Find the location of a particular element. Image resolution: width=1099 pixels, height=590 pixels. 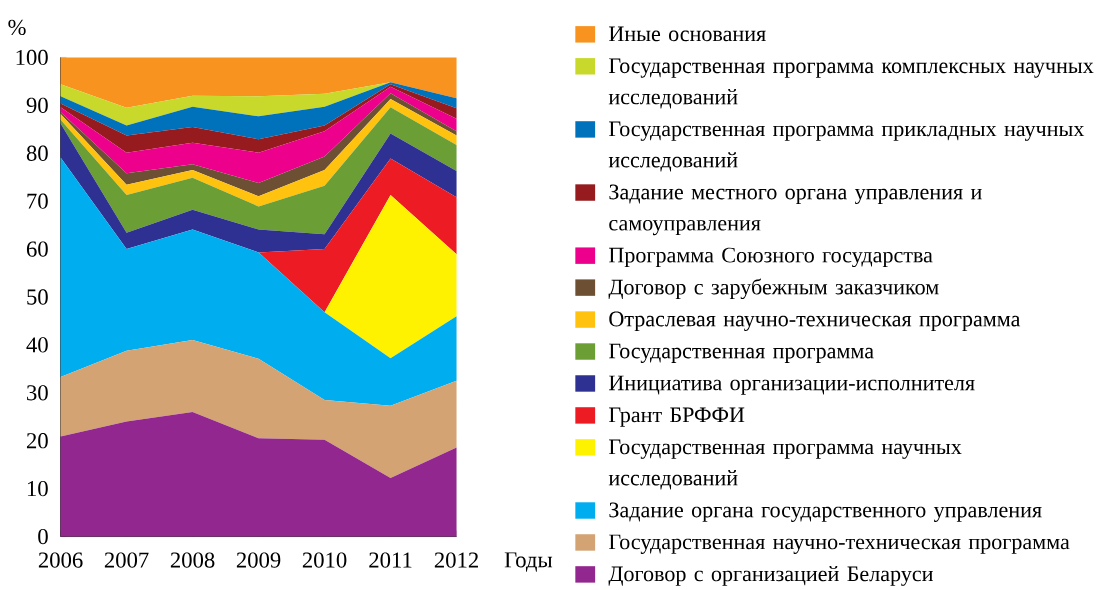

y-axis-title: % is located at coordinates (17, 27).